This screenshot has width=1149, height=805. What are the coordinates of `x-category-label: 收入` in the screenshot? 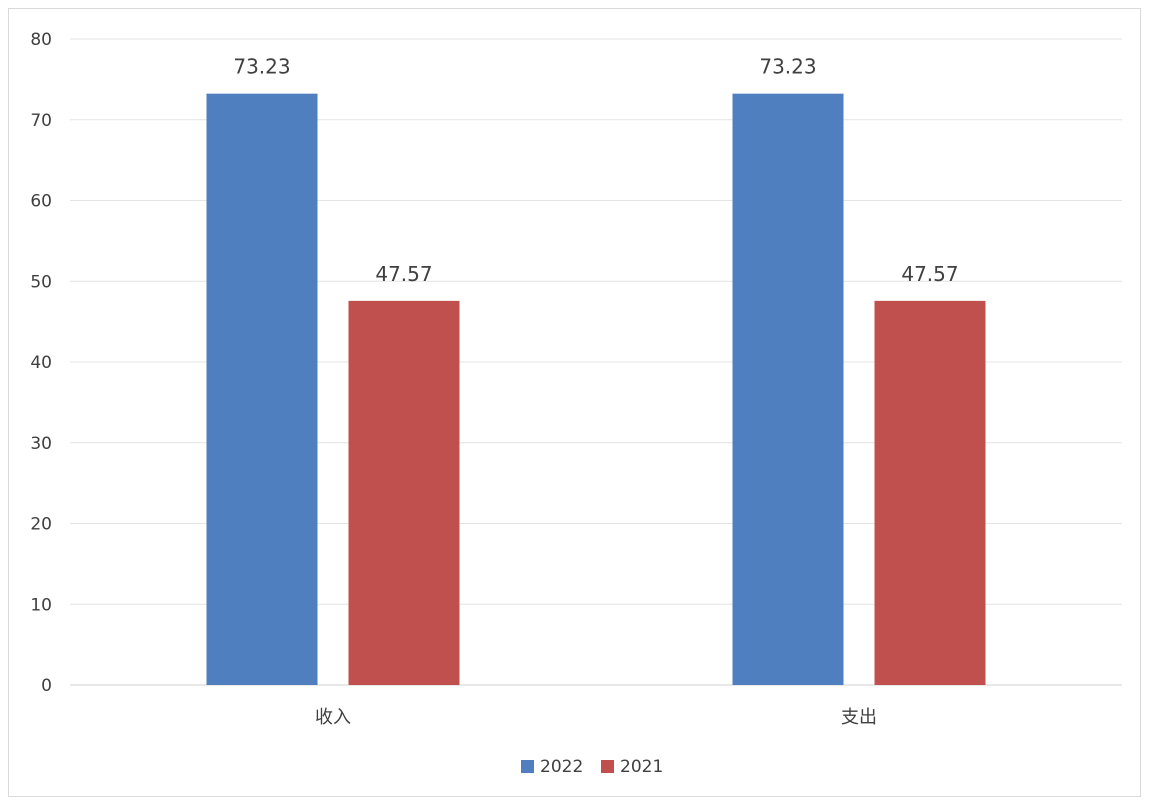 It's located at (333, 717).